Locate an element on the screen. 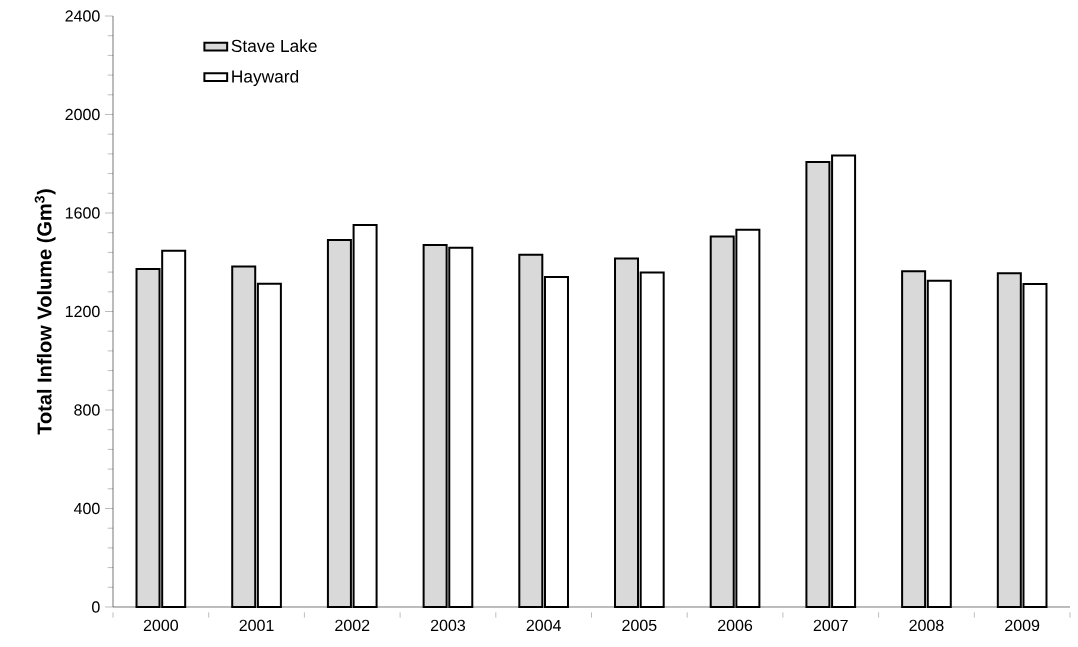 The width and height of the screenshot is (1078, 647). x-tick-label: 2004 is located at coordinates (543, 625).